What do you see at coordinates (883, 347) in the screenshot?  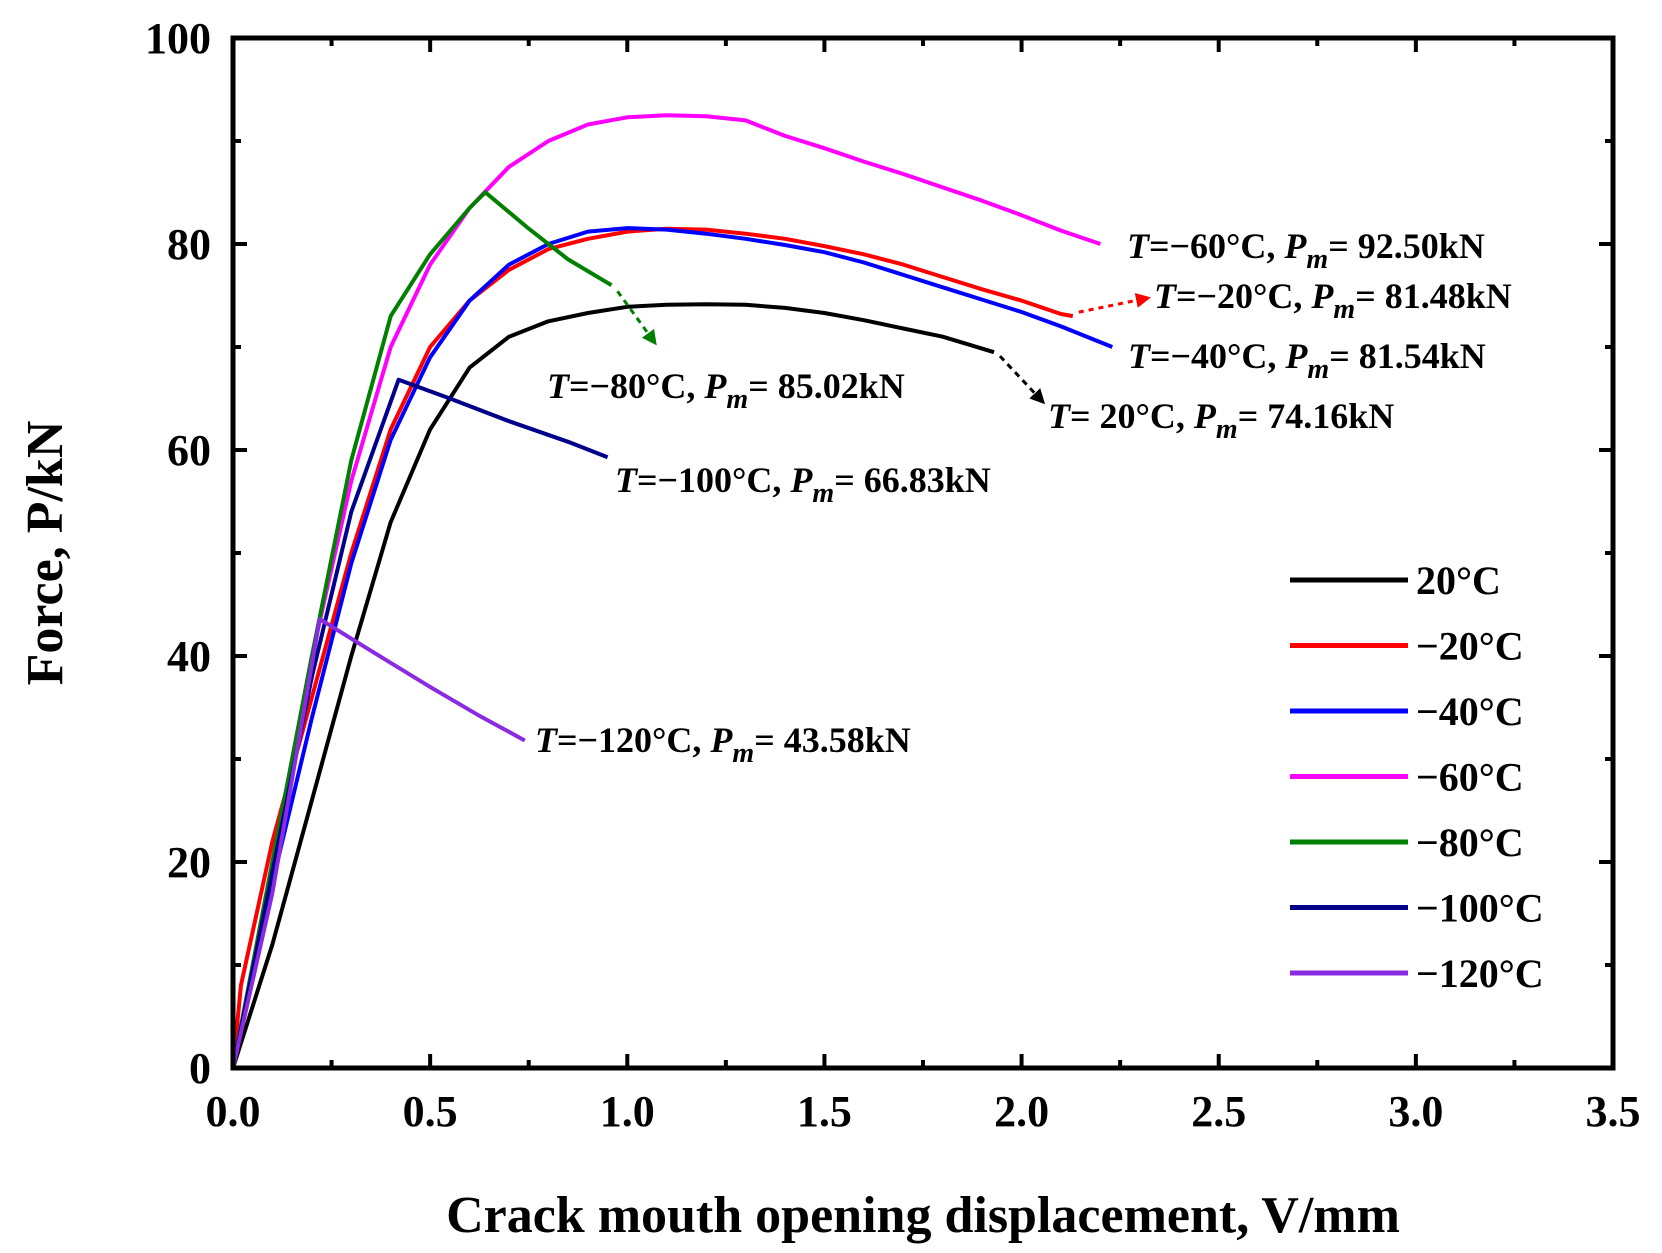 I see `annotation-connectors` at bounding box center [883, 347].